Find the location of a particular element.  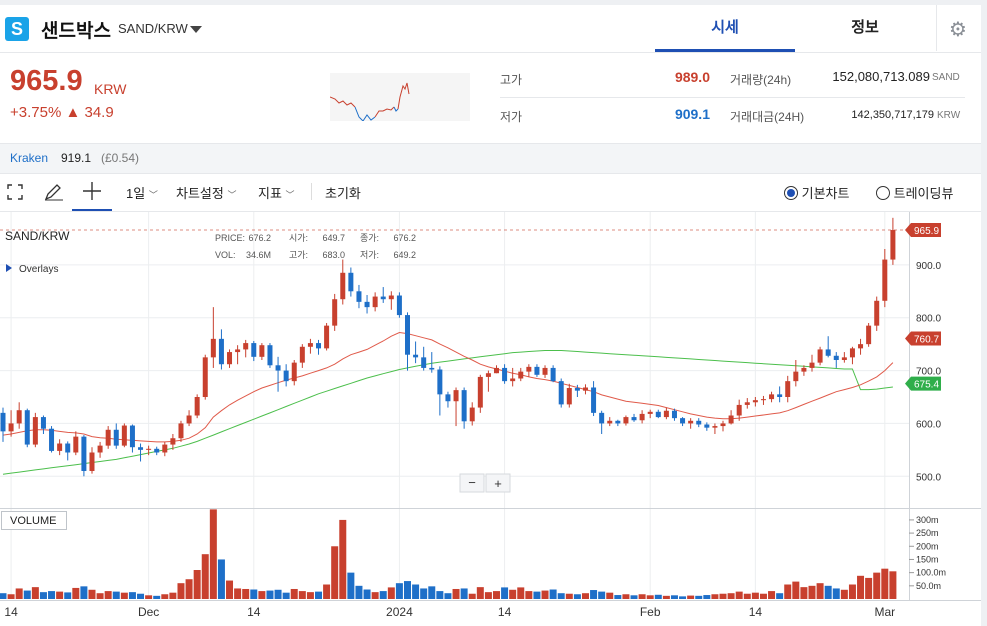

fullscreen-icon is located at coordinates (15, 192).